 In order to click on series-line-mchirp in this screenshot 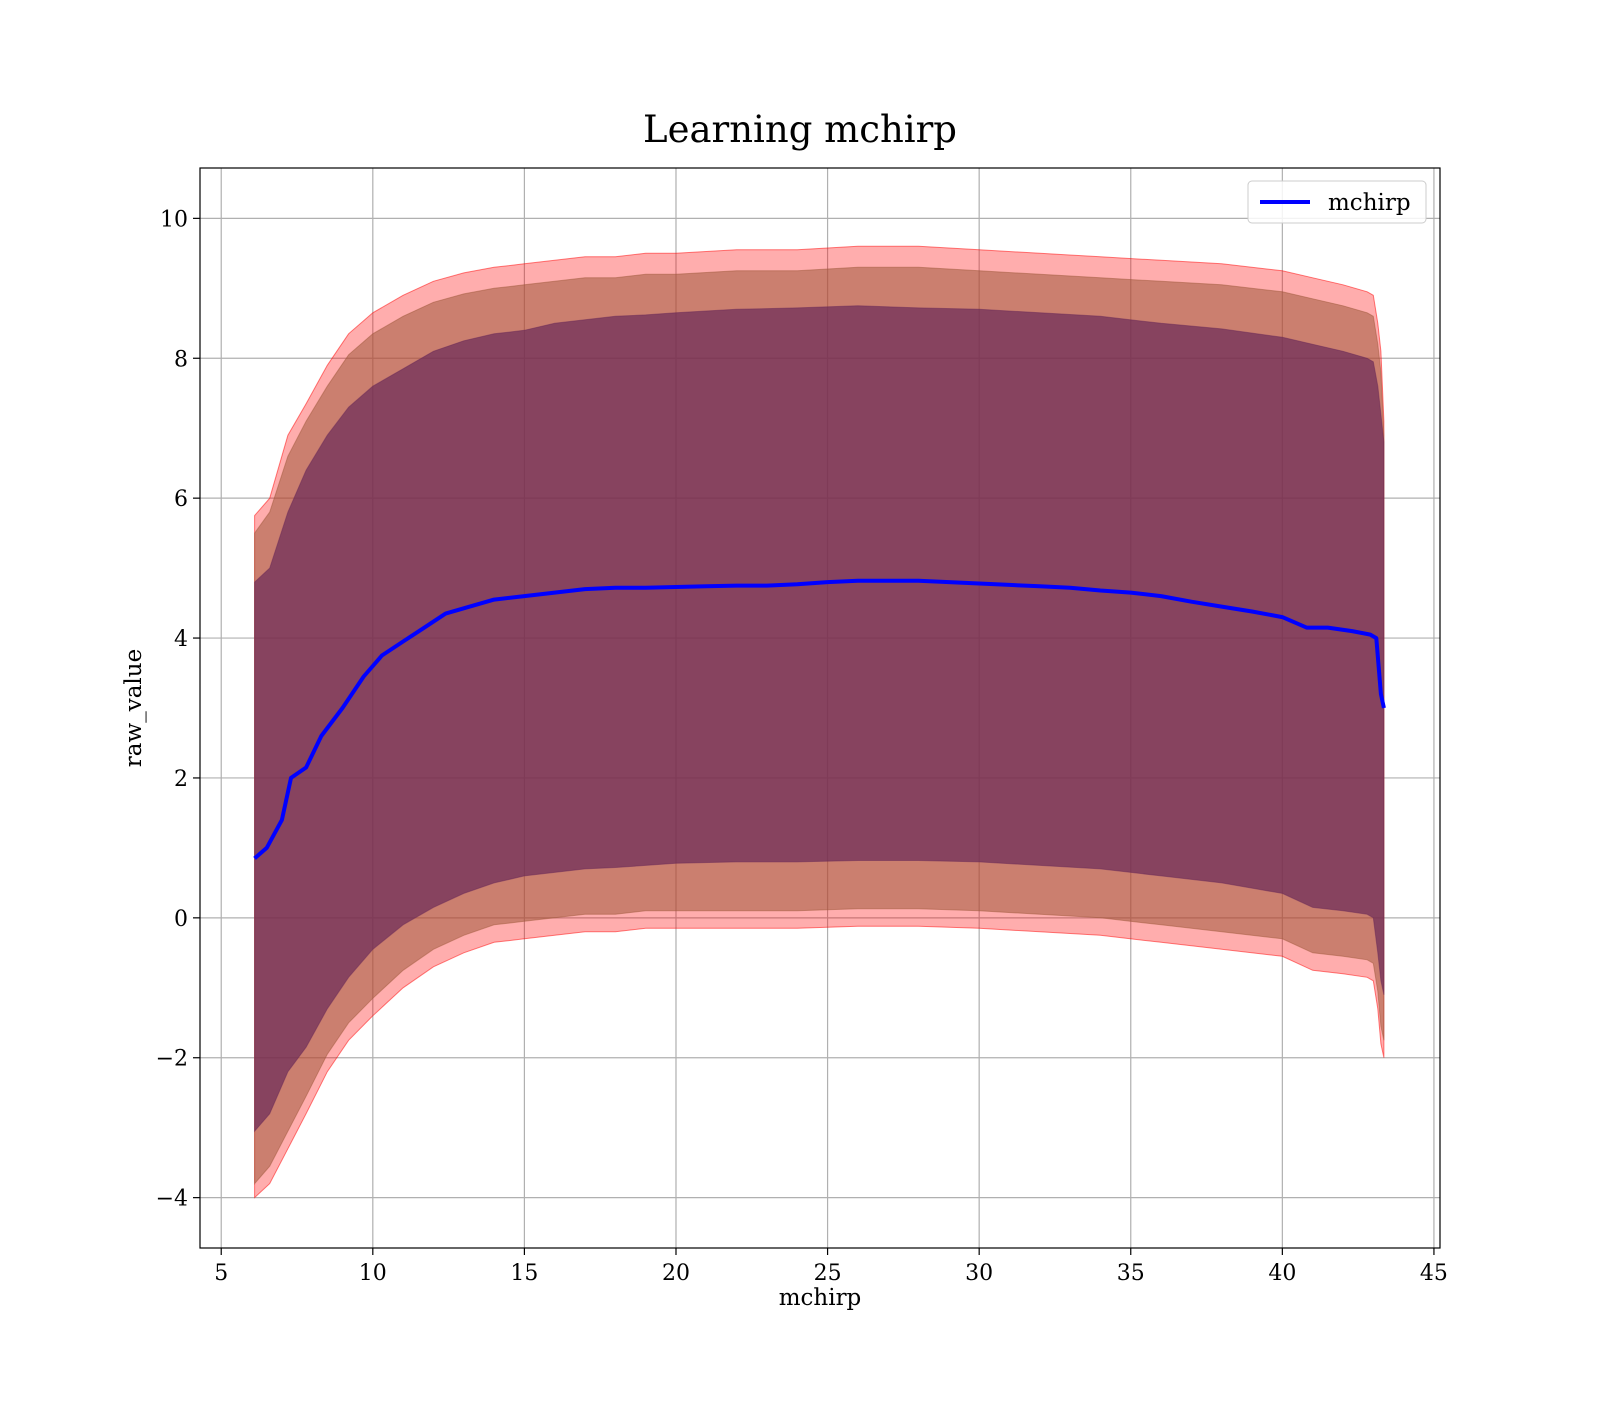, I will do `click(819, 719)`.